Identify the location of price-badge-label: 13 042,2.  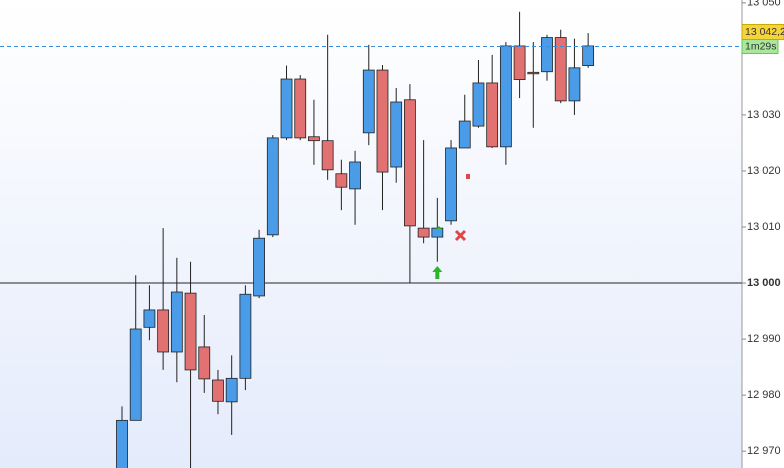
(764, 32).